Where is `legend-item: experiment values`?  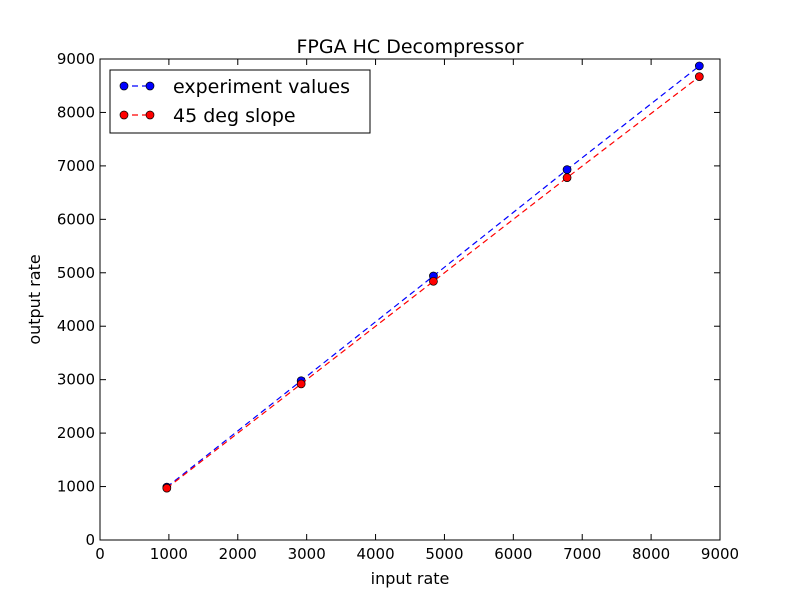 legend-item: experiment values is located at coordinates (234, 87).